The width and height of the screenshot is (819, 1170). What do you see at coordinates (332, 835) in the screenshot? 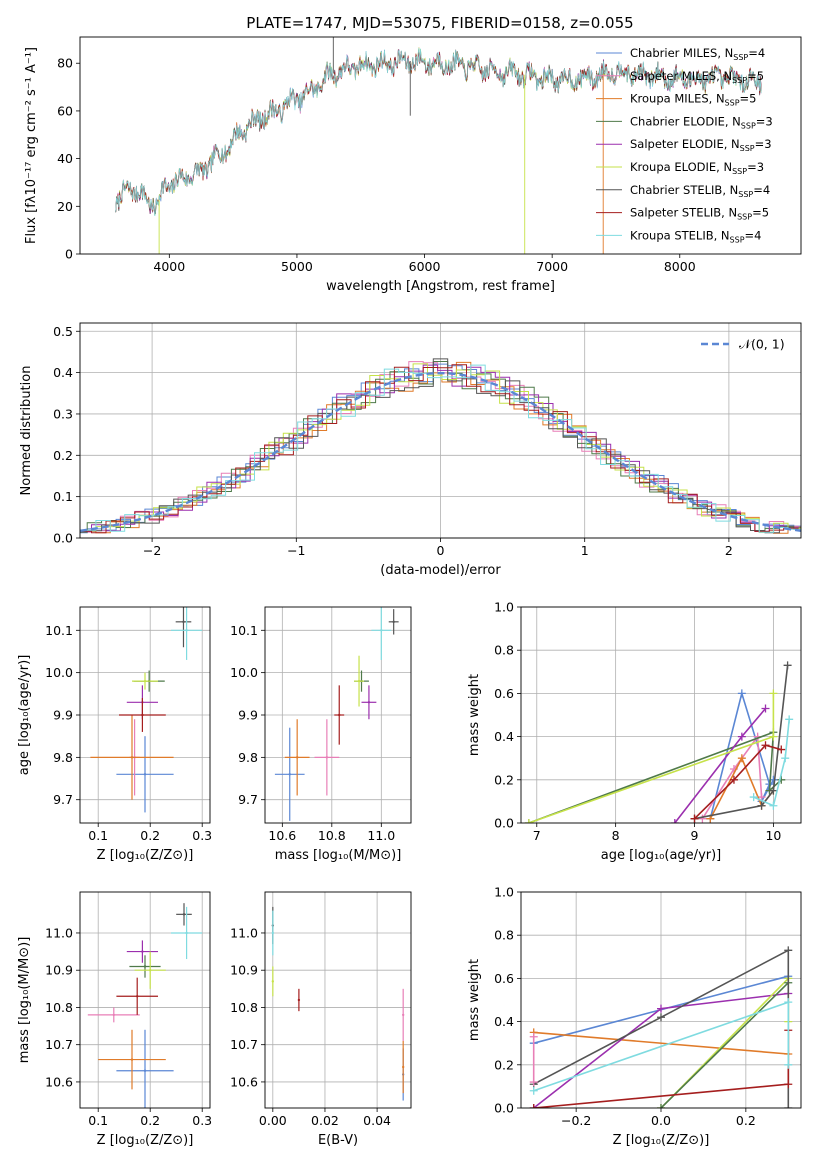
I see `x-tick-label: 10.8` at bounding box center [332, 835].